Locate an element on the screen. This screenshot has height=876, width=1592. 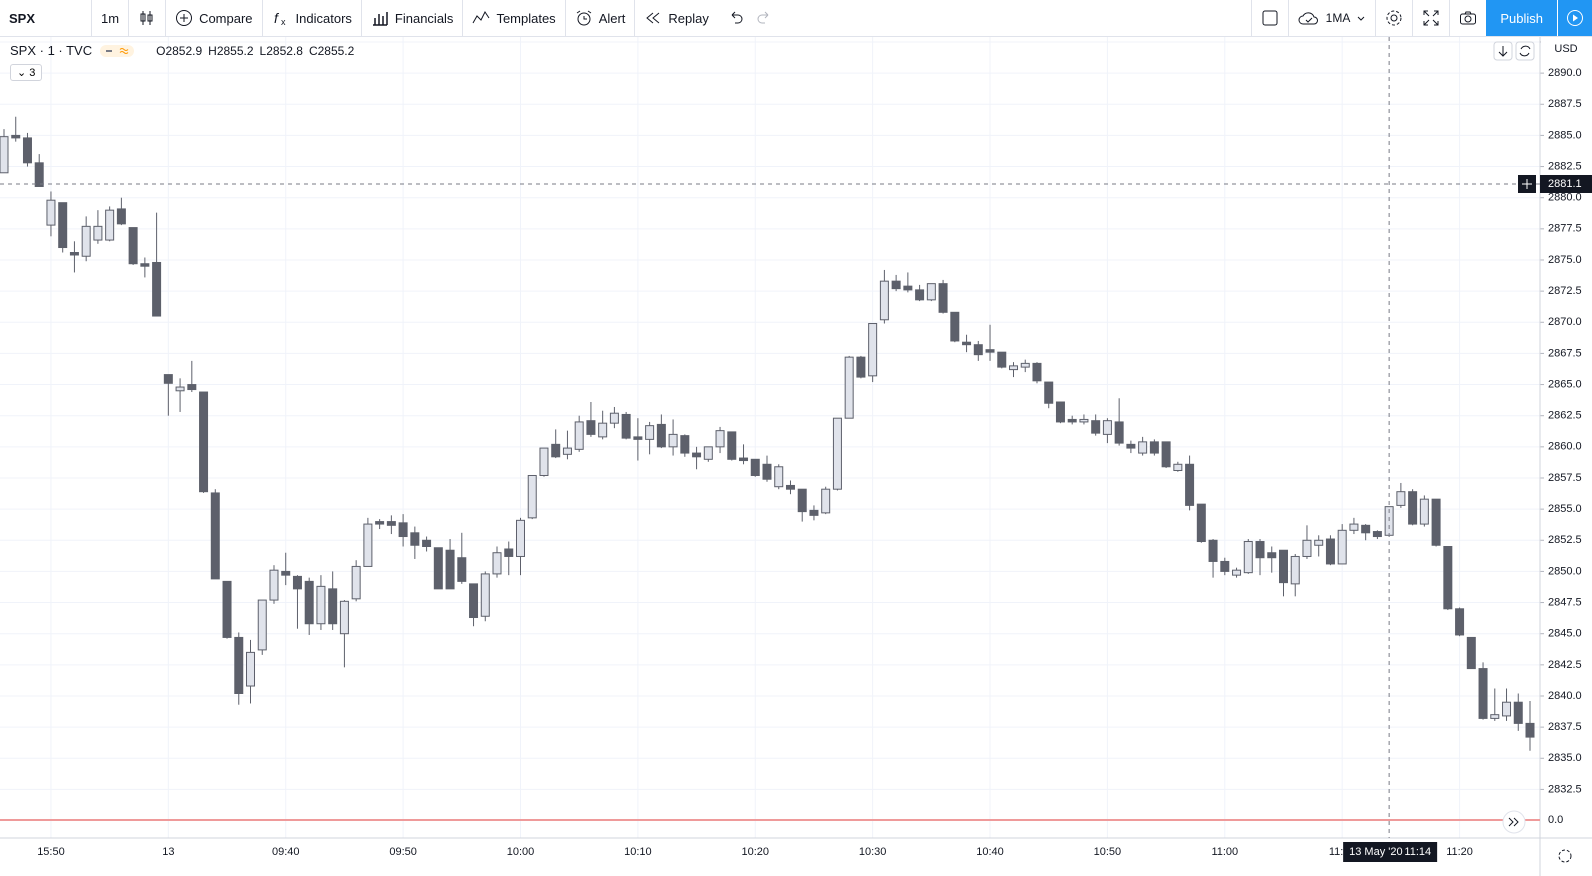
scroll-down-button-icon is located at coordinates (1503, 51).